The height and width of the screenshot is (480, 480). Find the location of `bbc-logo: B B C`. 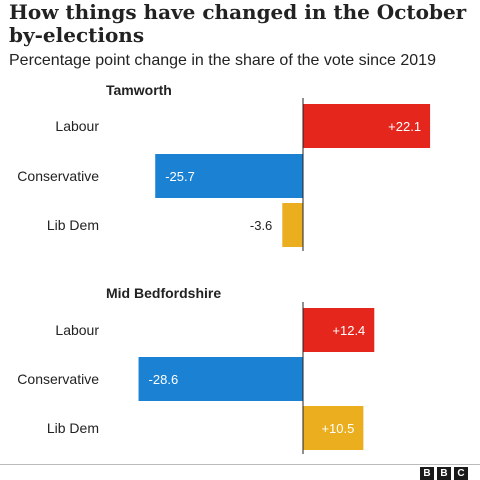

bbc-logo: B B C is located at coordinates (444, 473).